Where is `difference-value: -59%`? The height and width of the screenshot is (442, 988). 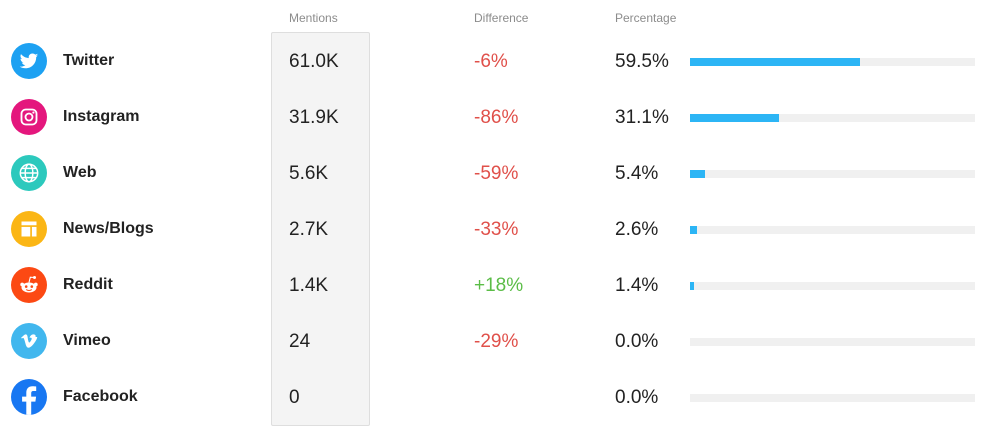
difference-value: -59% is located at coordinates (496, 173).